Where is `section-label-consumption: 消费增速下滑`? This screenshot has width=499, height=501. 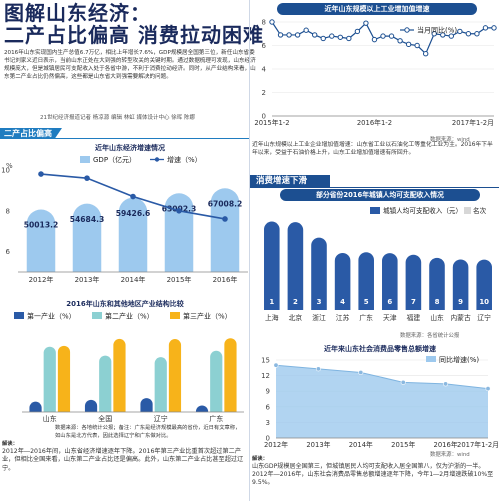
section-label-consumption: 消费增速下滑 is located at coordinates (290, 181).